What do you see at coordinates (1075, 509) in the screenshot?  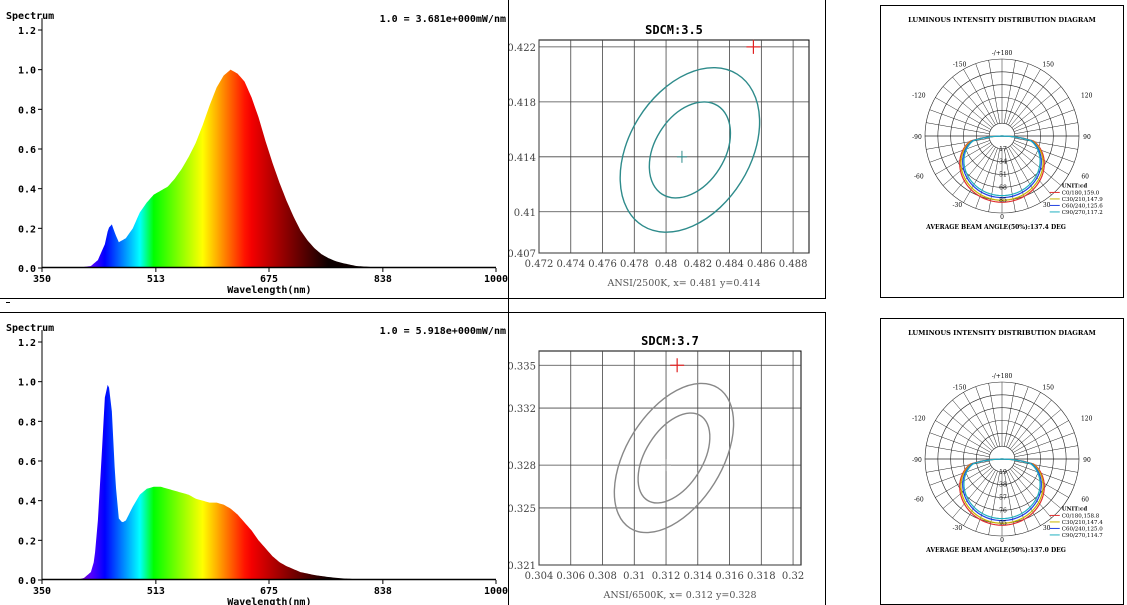 I see `polar-unit: UNIT:cd` at bounding box center [1075, 509].